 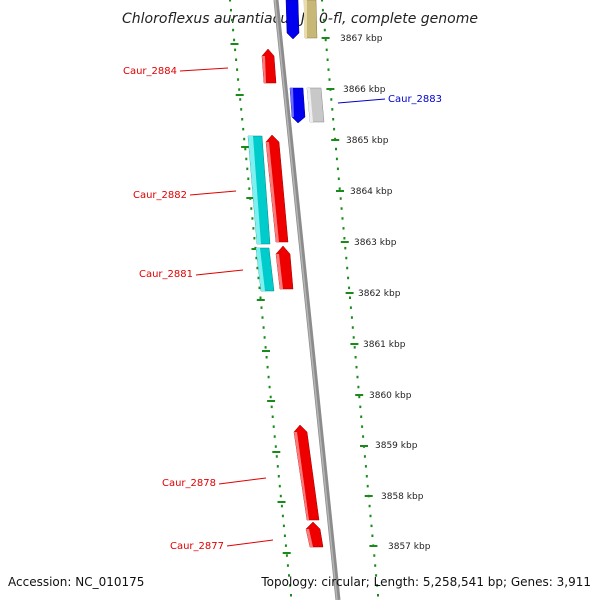 What do you see at coordinates (409, 547) in the screenshot?
I see `tick-label-3857: 3857 kbp` at bounding box center [409, 547].